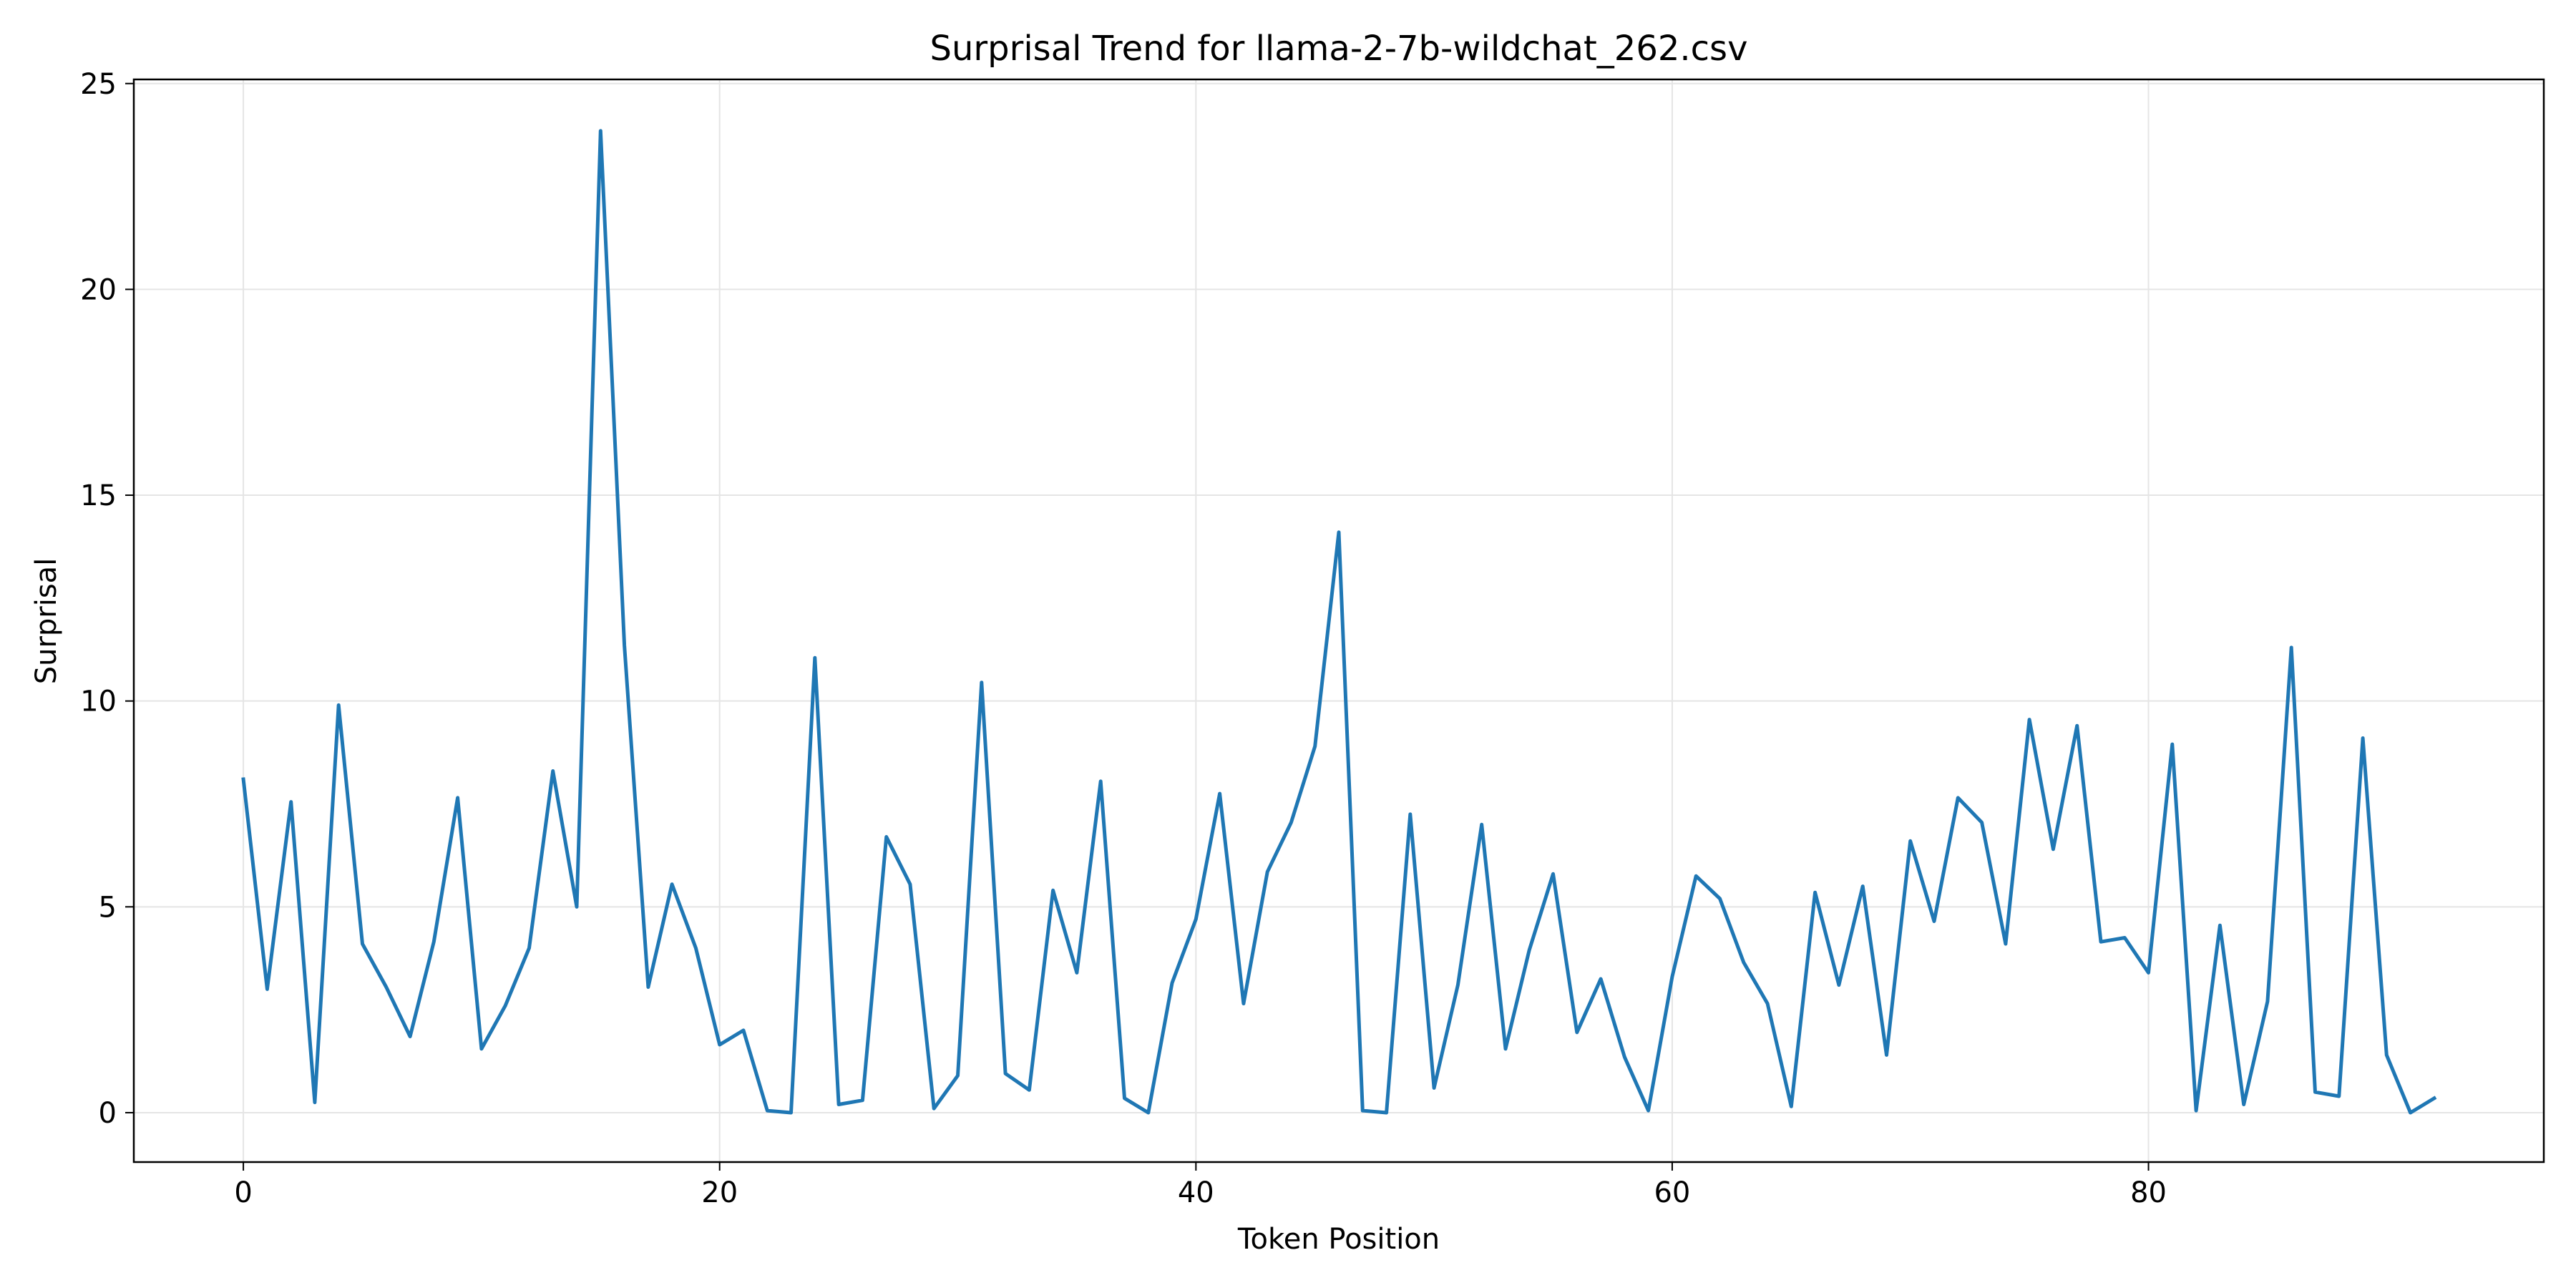 This screenshot has height=1288, width=2576. I want to click on y-tick-label: 20, so click(98, 289).